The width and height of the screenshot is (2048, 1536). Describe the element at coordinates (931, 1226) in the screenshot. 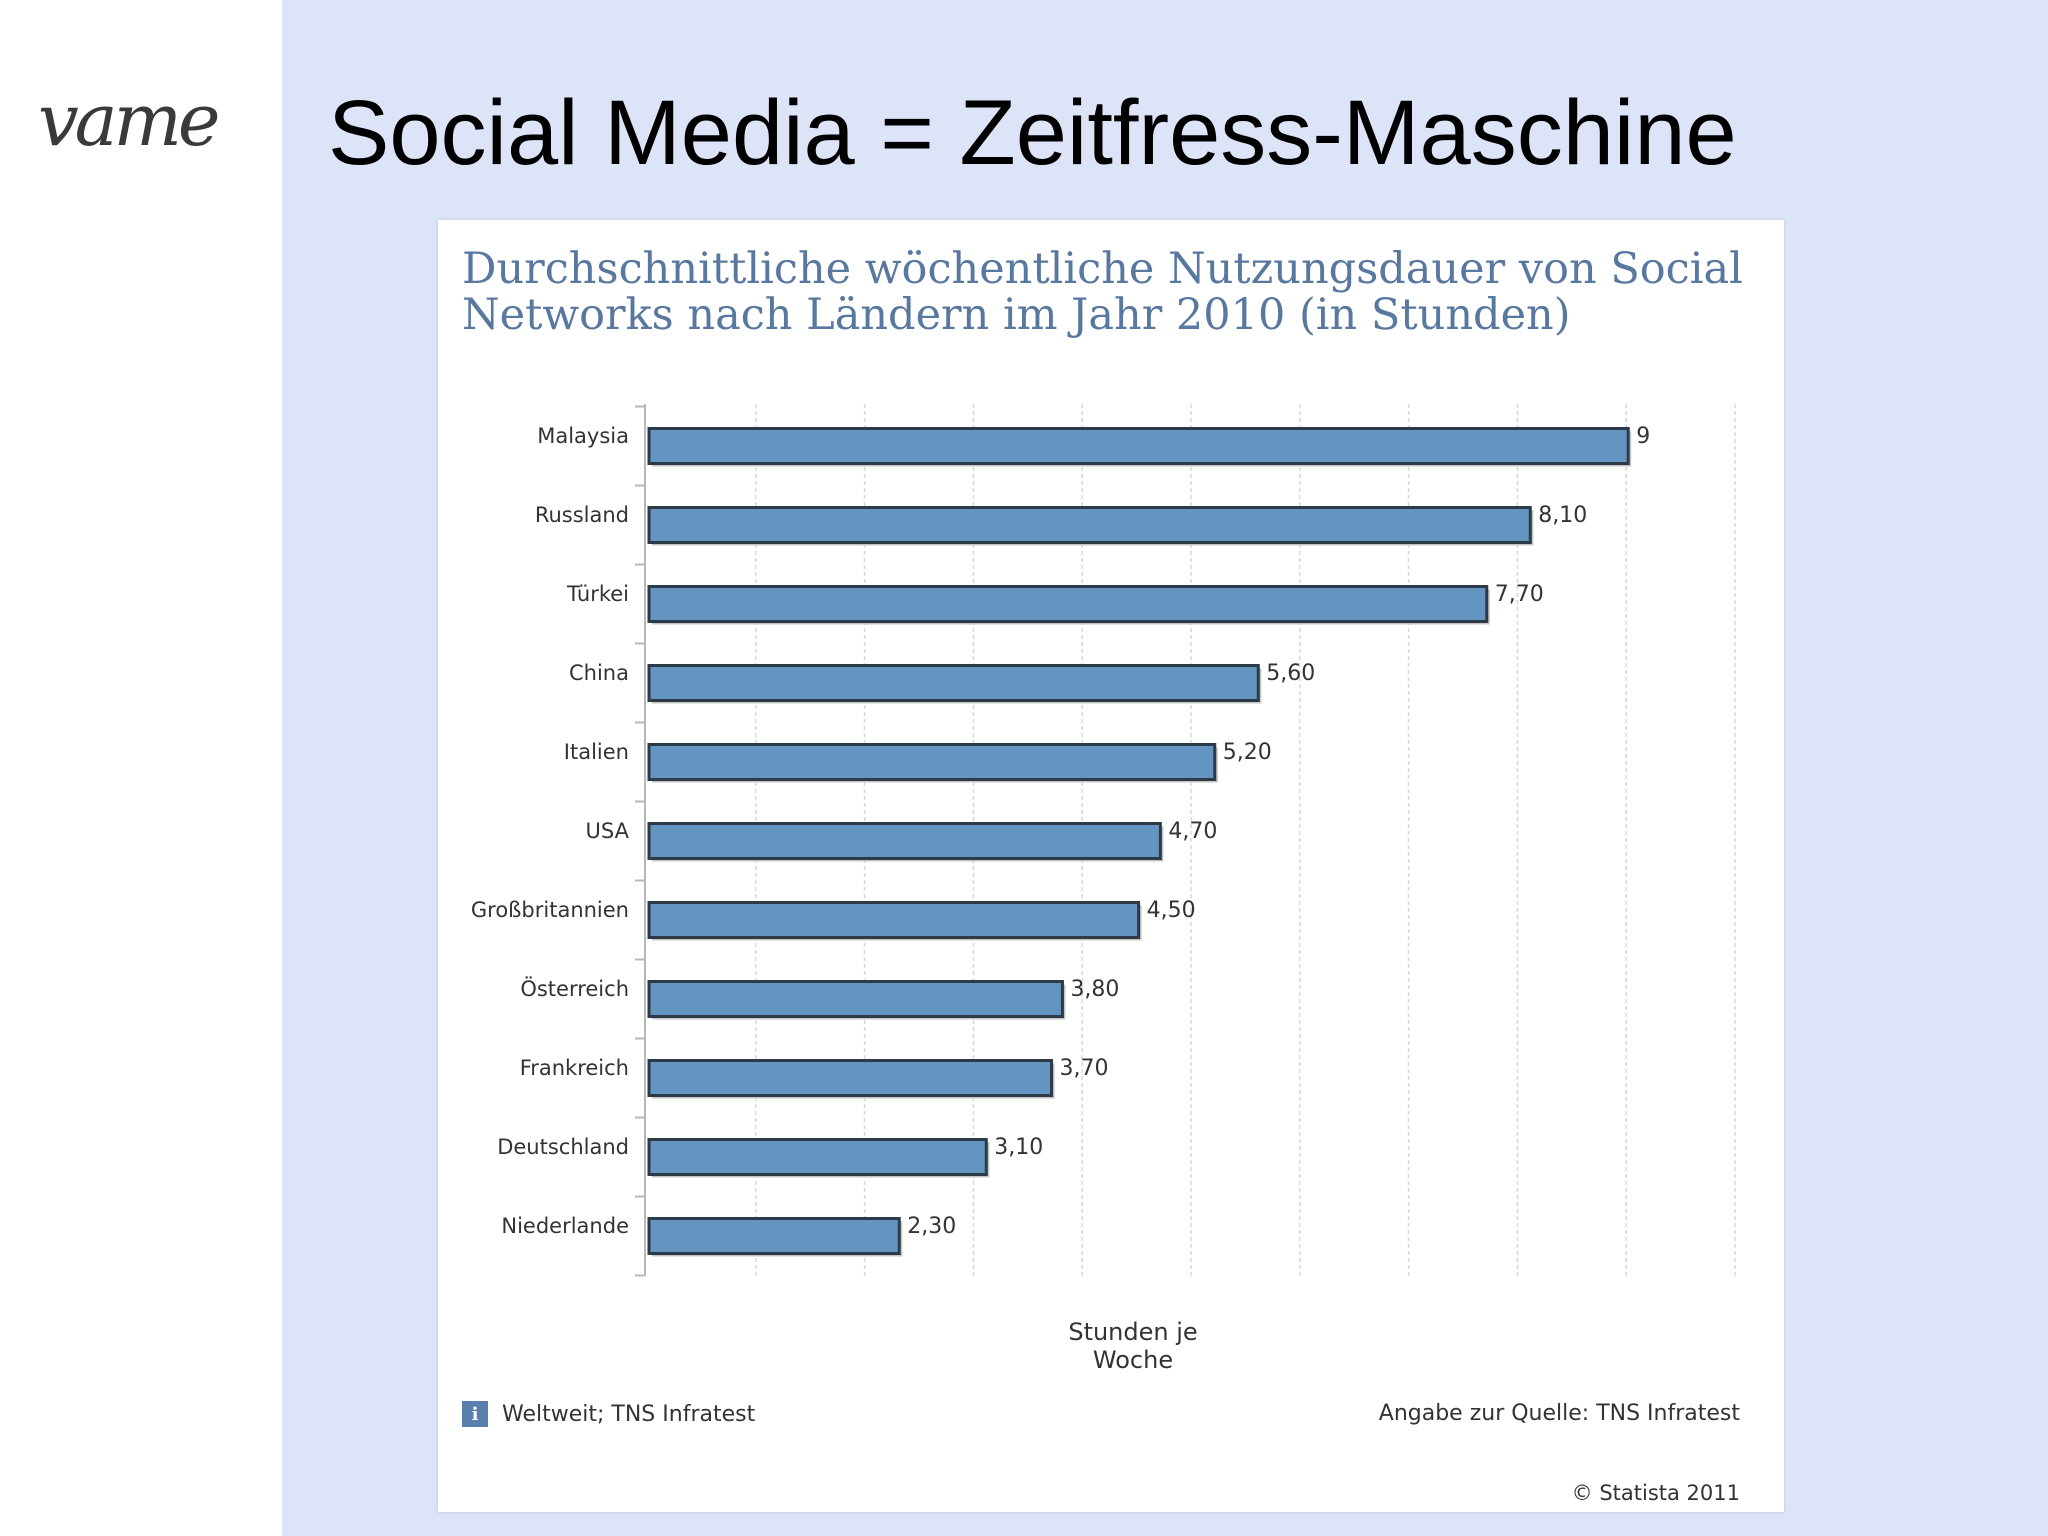

I see `value-label: 2,30` at that location.